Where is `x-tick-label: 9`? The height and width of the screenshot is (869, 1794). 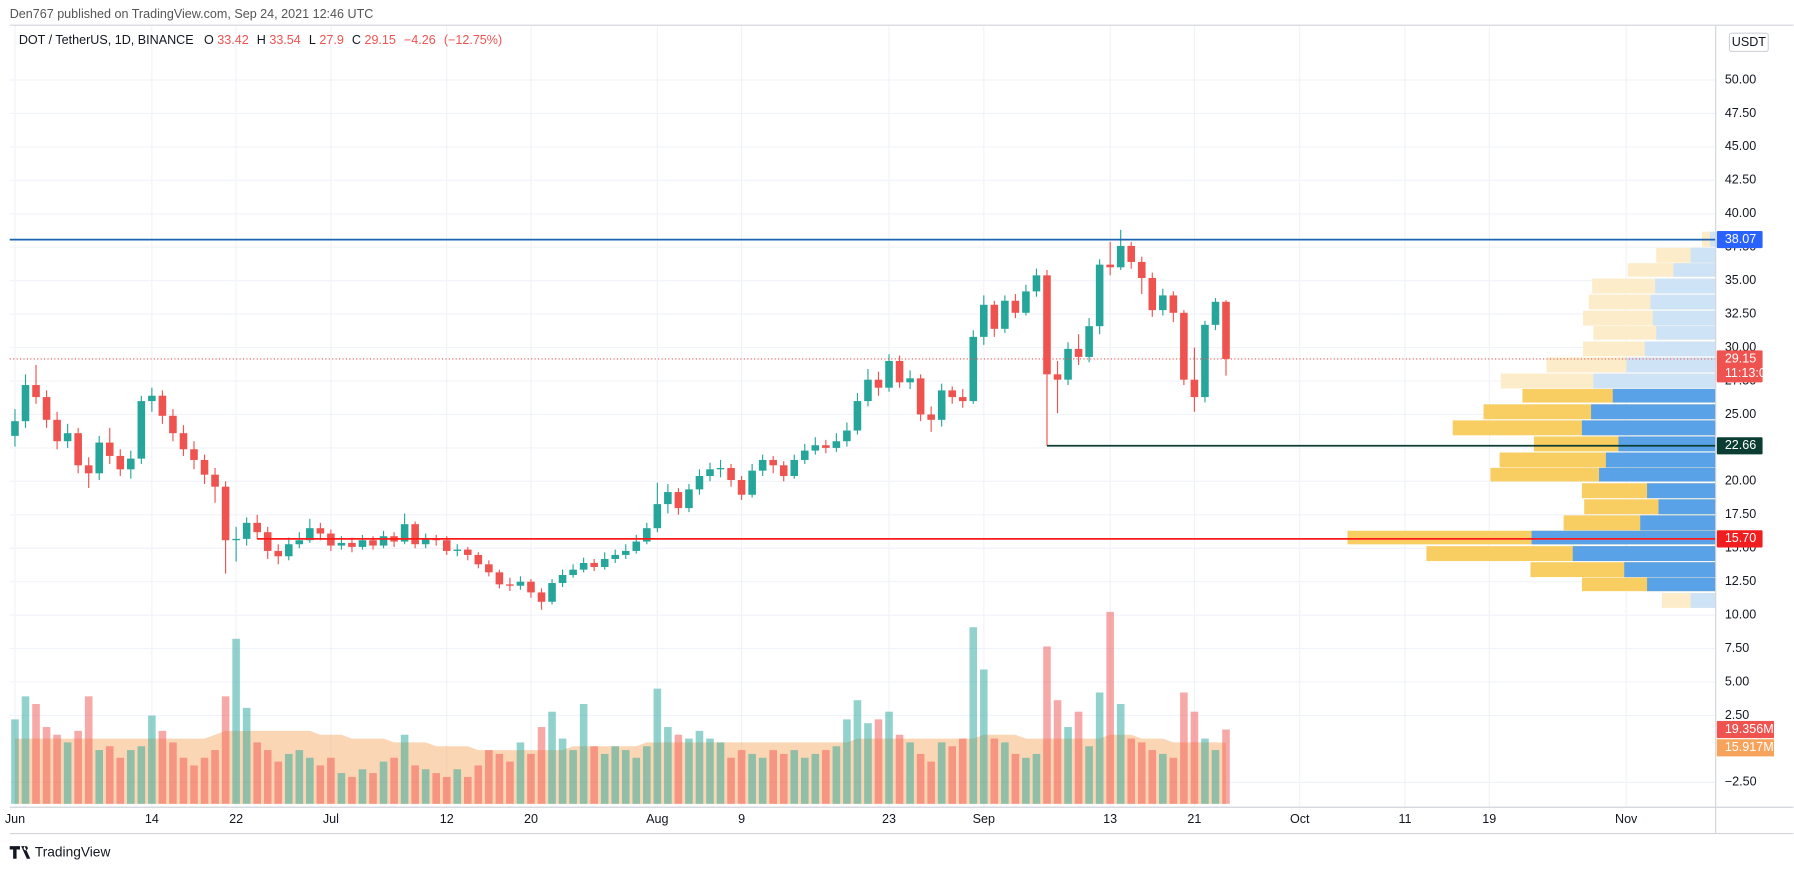 x-tick-label: 9 is located at coordinates (741, 819).